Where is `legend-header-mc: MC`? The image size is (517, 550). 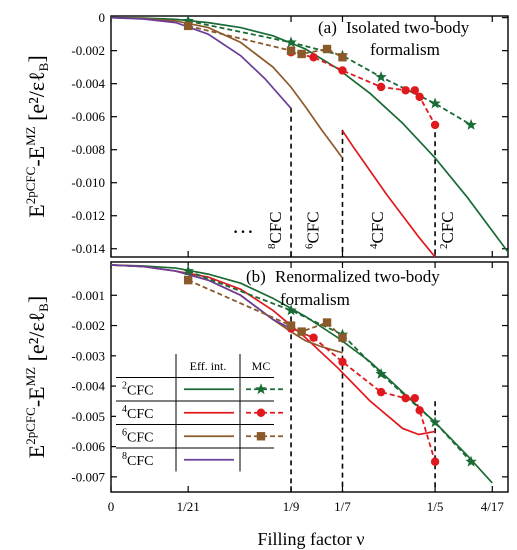 legend-header-mc: MC is located at coordinates (261, 366).